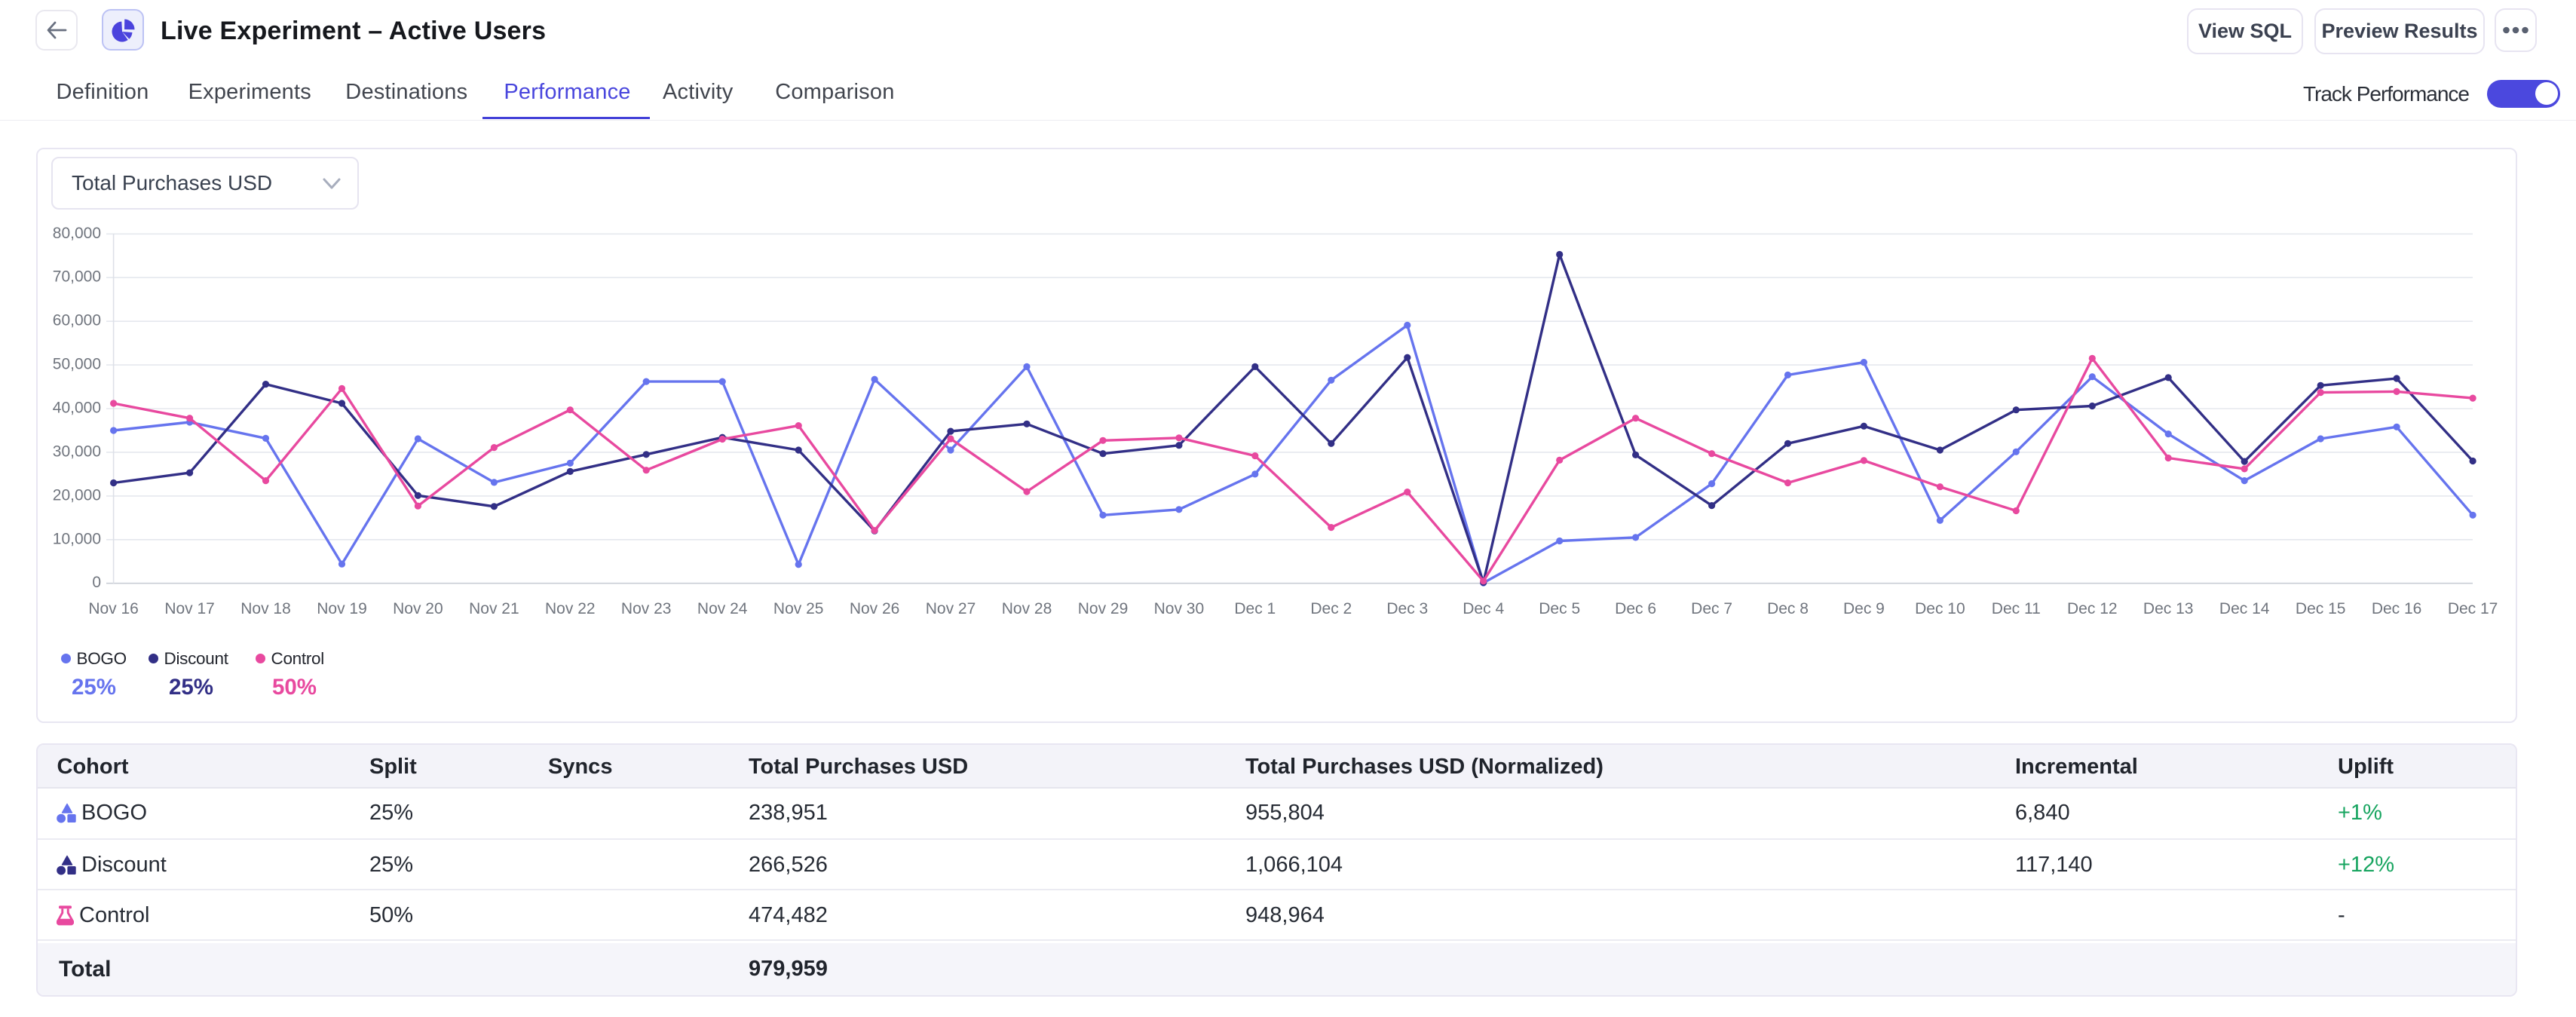  Describe the element at coordinates (77, 233) in the screenshot. I see `svg-text: 80,000` at that location.